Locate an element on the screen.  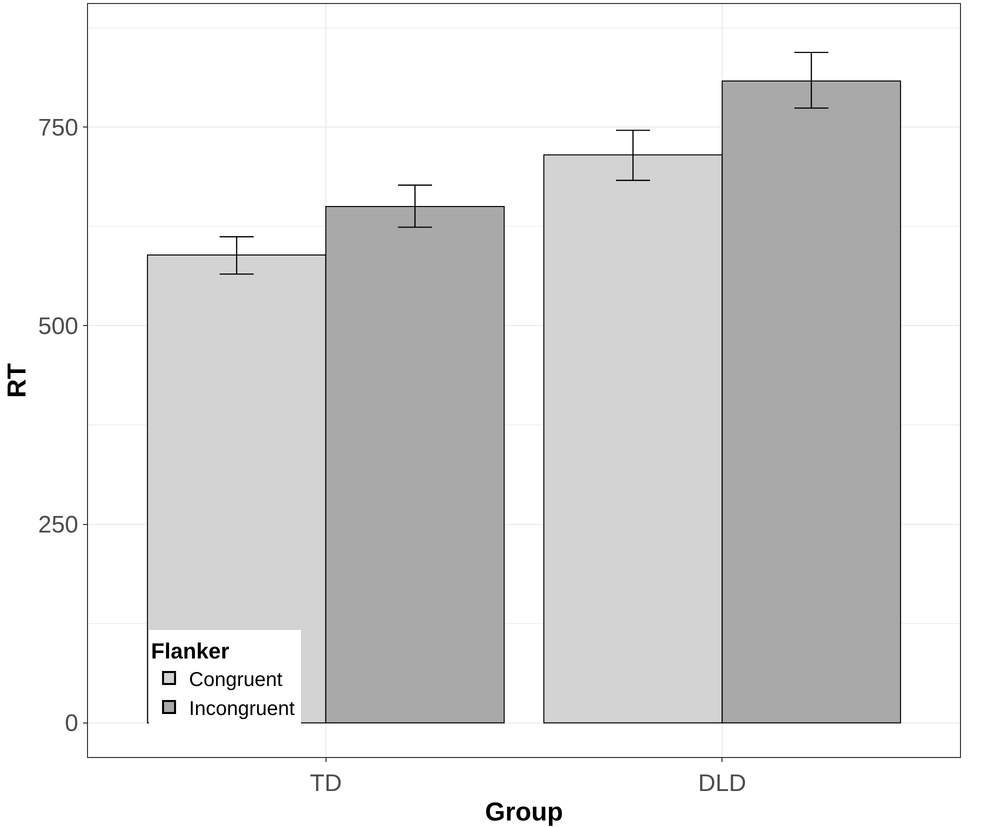
y-axis-title: RT is located at coordinates (17, 380).